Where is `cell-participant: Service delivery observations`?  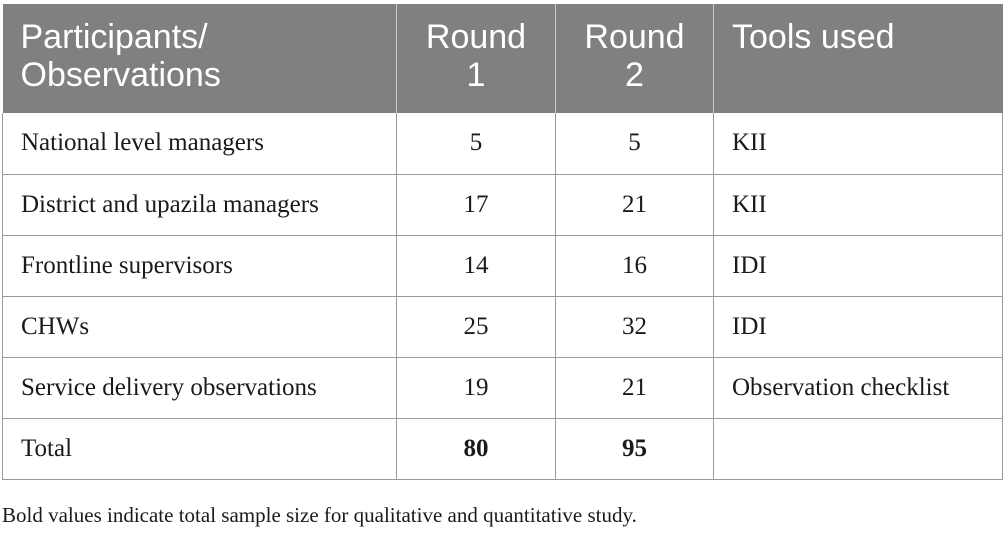
cell-participant: Service delivery observations is located at coordinates (199, 387).